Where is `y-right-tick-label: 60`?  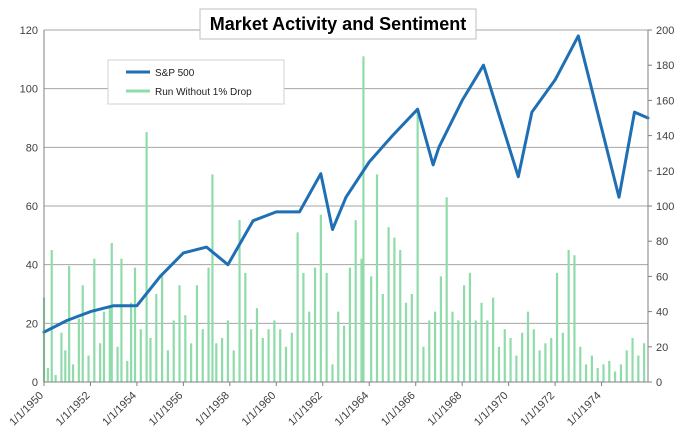
y-right-tick-label: 60 is located at coordinates (662, 277).